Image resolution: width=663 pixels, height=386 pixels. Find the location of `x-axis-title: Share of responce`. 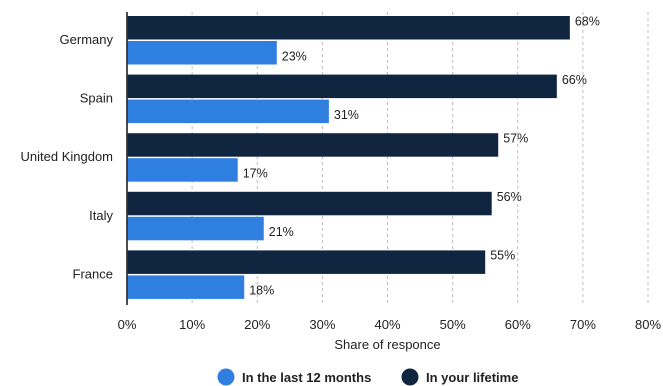

x-axis-title: Share of responce is located at coordinates (387, 344).